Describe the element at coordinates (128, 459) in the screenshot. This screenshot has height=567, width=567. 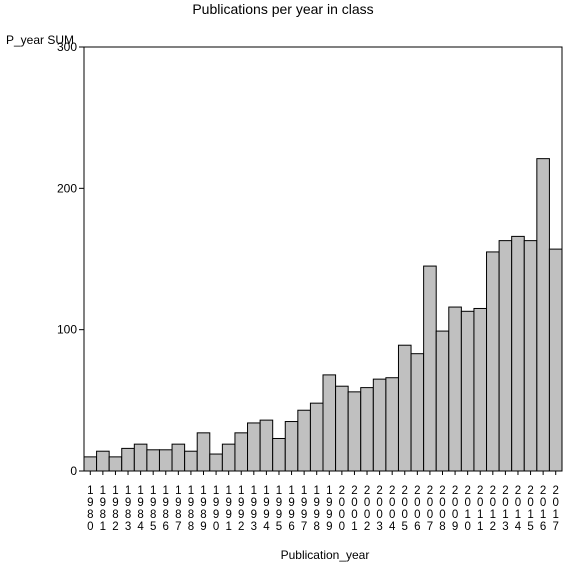
I see `bar-1983` at that location.